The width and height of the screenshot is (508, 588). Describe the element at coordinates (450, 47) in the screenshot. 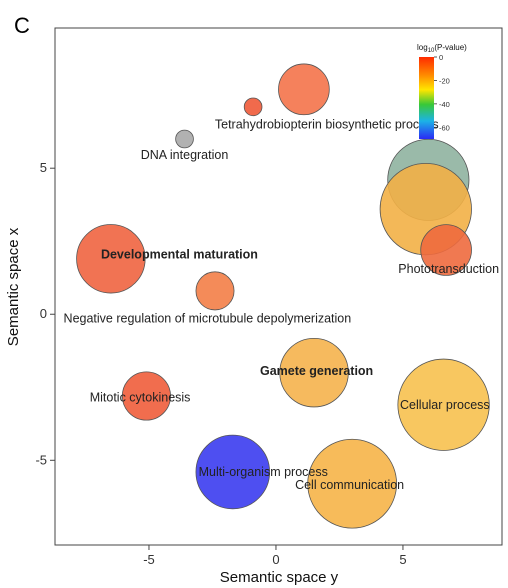

I see `legend-title-suffix: (P-value)` at that location.